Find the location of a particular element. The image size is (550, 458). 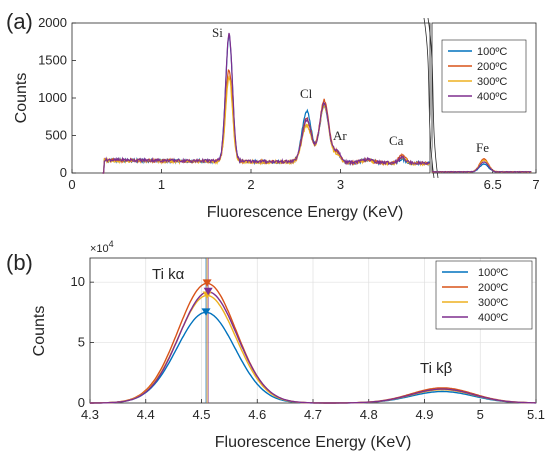

x-tick-label: 1 is located at coordinates (161, 184).